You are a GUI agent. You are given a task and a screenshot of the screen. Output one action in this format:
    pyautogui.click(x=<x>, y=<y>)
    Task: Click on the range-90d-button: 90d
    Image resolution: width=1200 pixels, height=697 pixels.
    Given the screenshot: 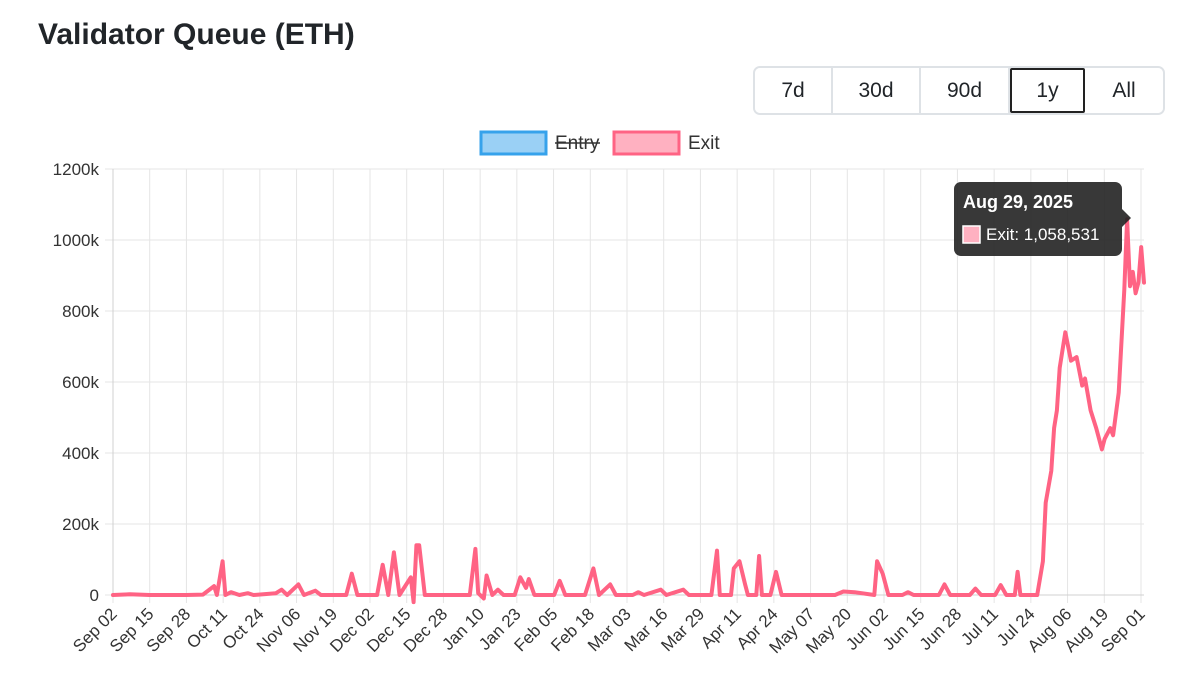 What is the action you would take?
    pyautogui.click(x=965, y=90)
    